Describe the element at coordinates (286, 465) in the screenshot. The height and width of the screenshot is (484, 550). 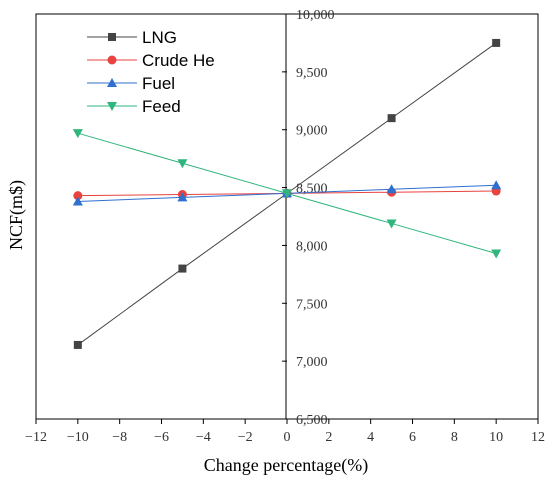
I see `x-axis-title: Change percentage(%)` at that location.